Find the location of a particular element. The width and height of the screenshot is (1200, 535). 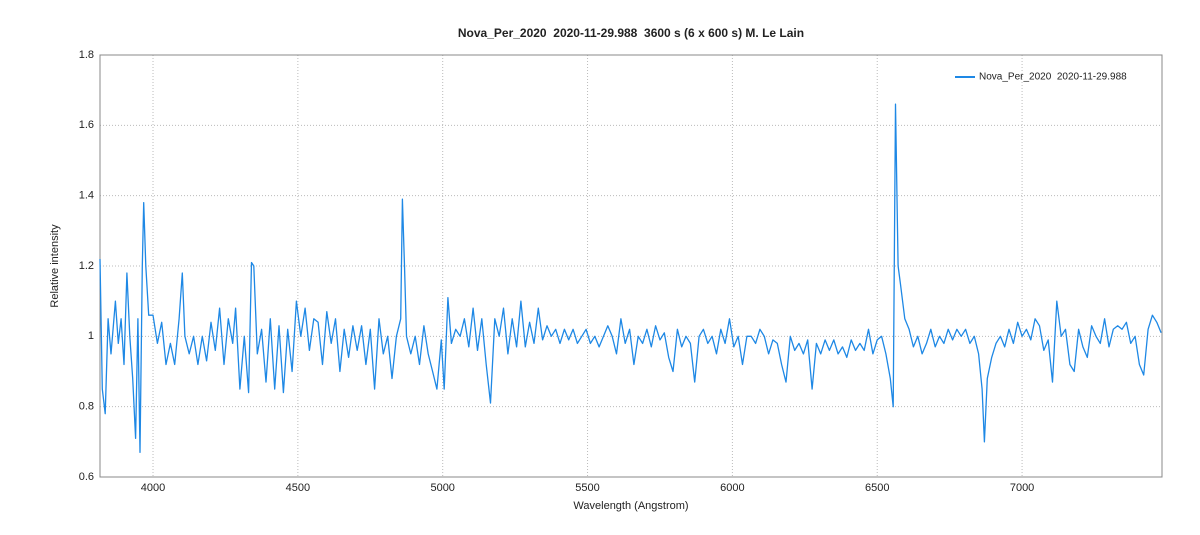

y-tick-label: 0.8 is located at coordinates (86, 407).